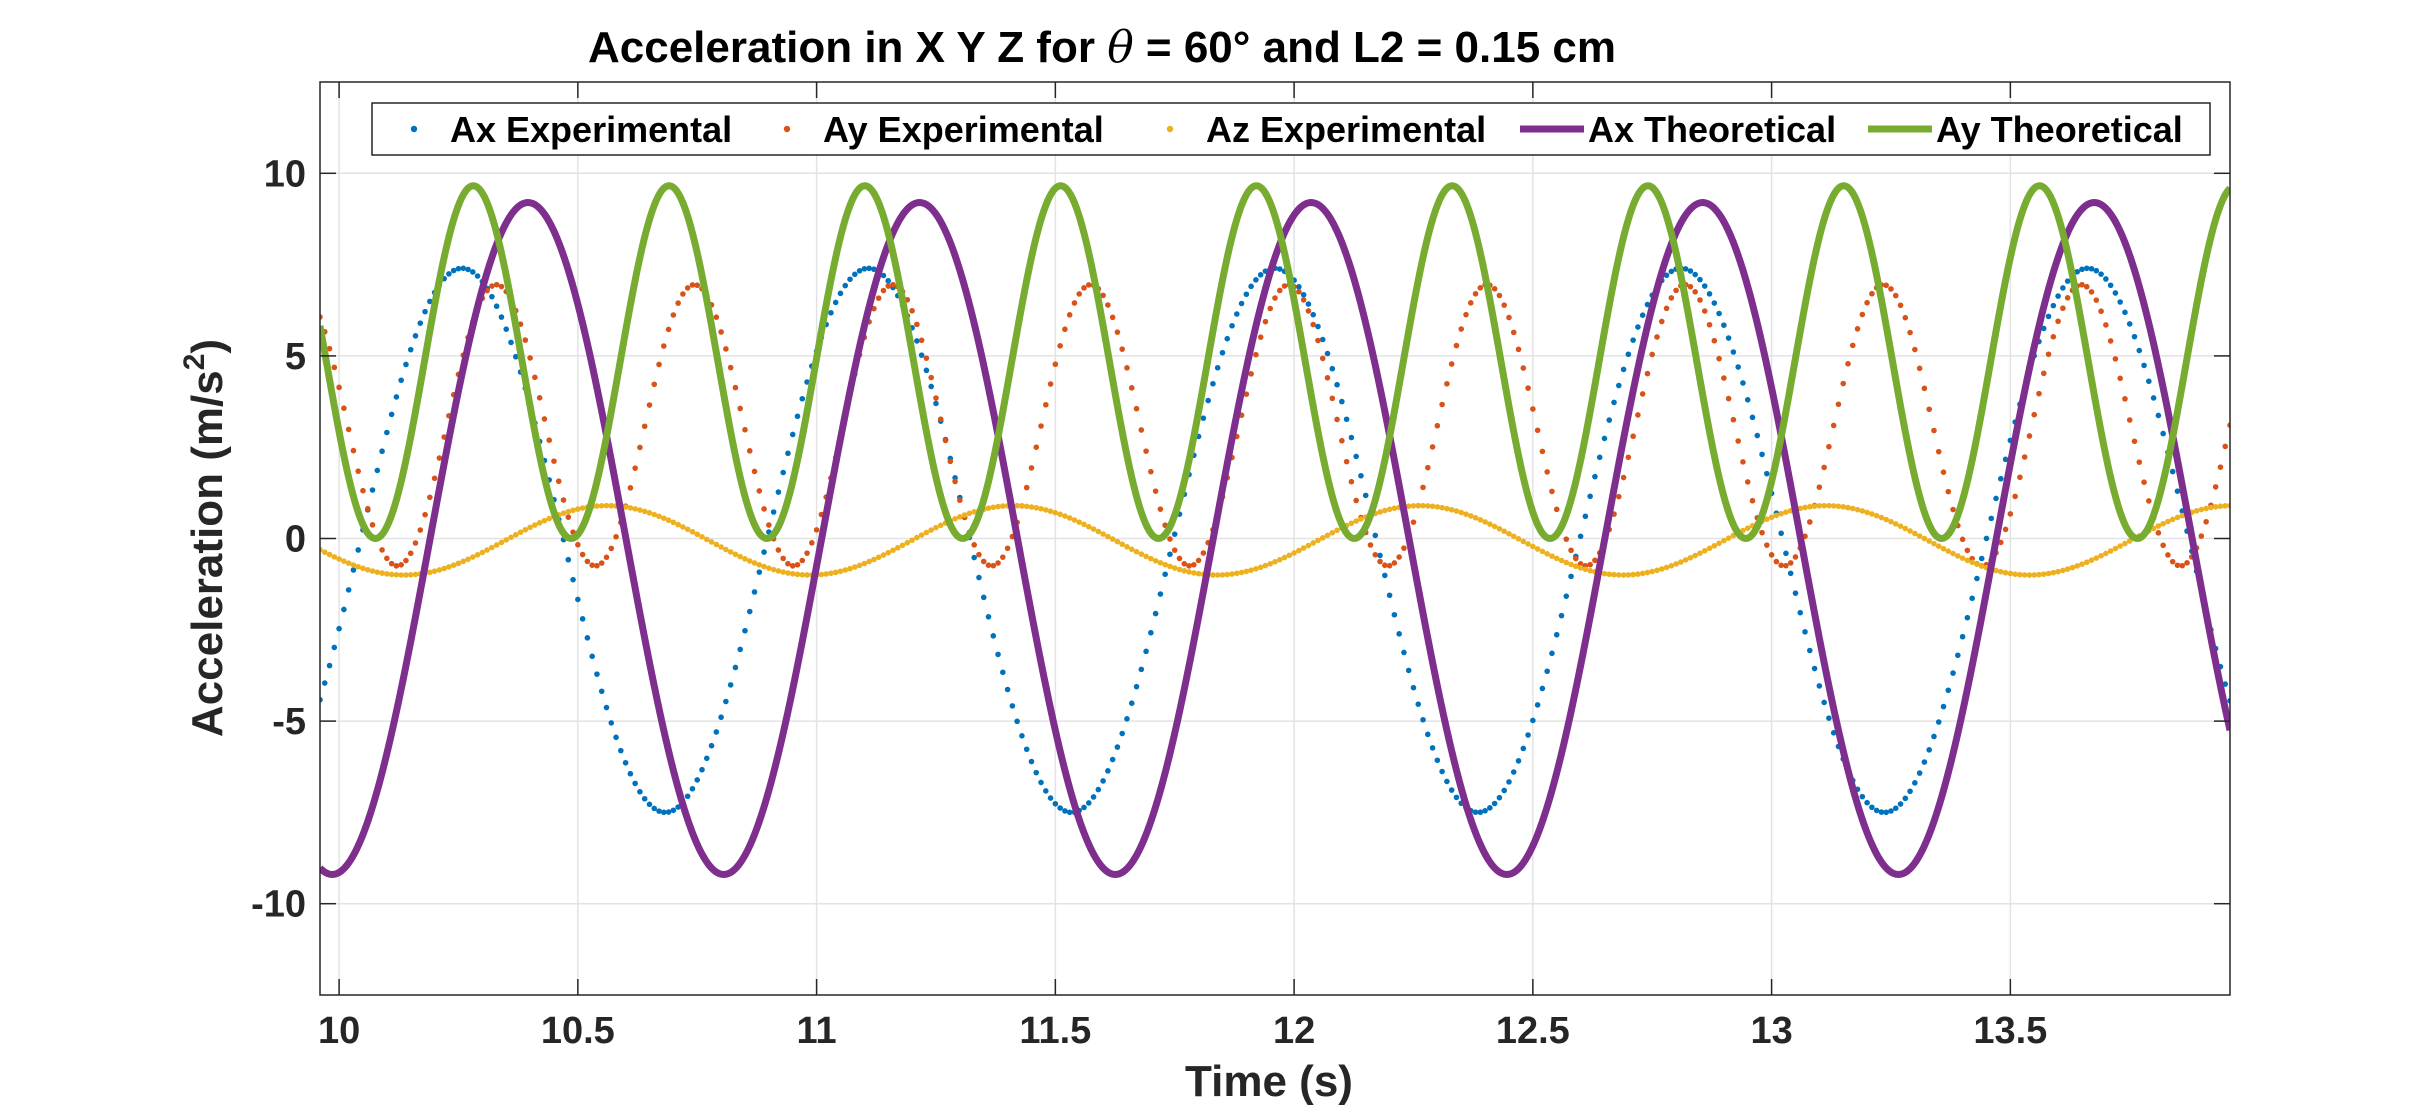 This screenshot has width=2433, height=1113. Describe the element at coordinates (571, 129) in the screenshot. I see `legend-entry-ax-experimental: Ax Experimental` at that location.